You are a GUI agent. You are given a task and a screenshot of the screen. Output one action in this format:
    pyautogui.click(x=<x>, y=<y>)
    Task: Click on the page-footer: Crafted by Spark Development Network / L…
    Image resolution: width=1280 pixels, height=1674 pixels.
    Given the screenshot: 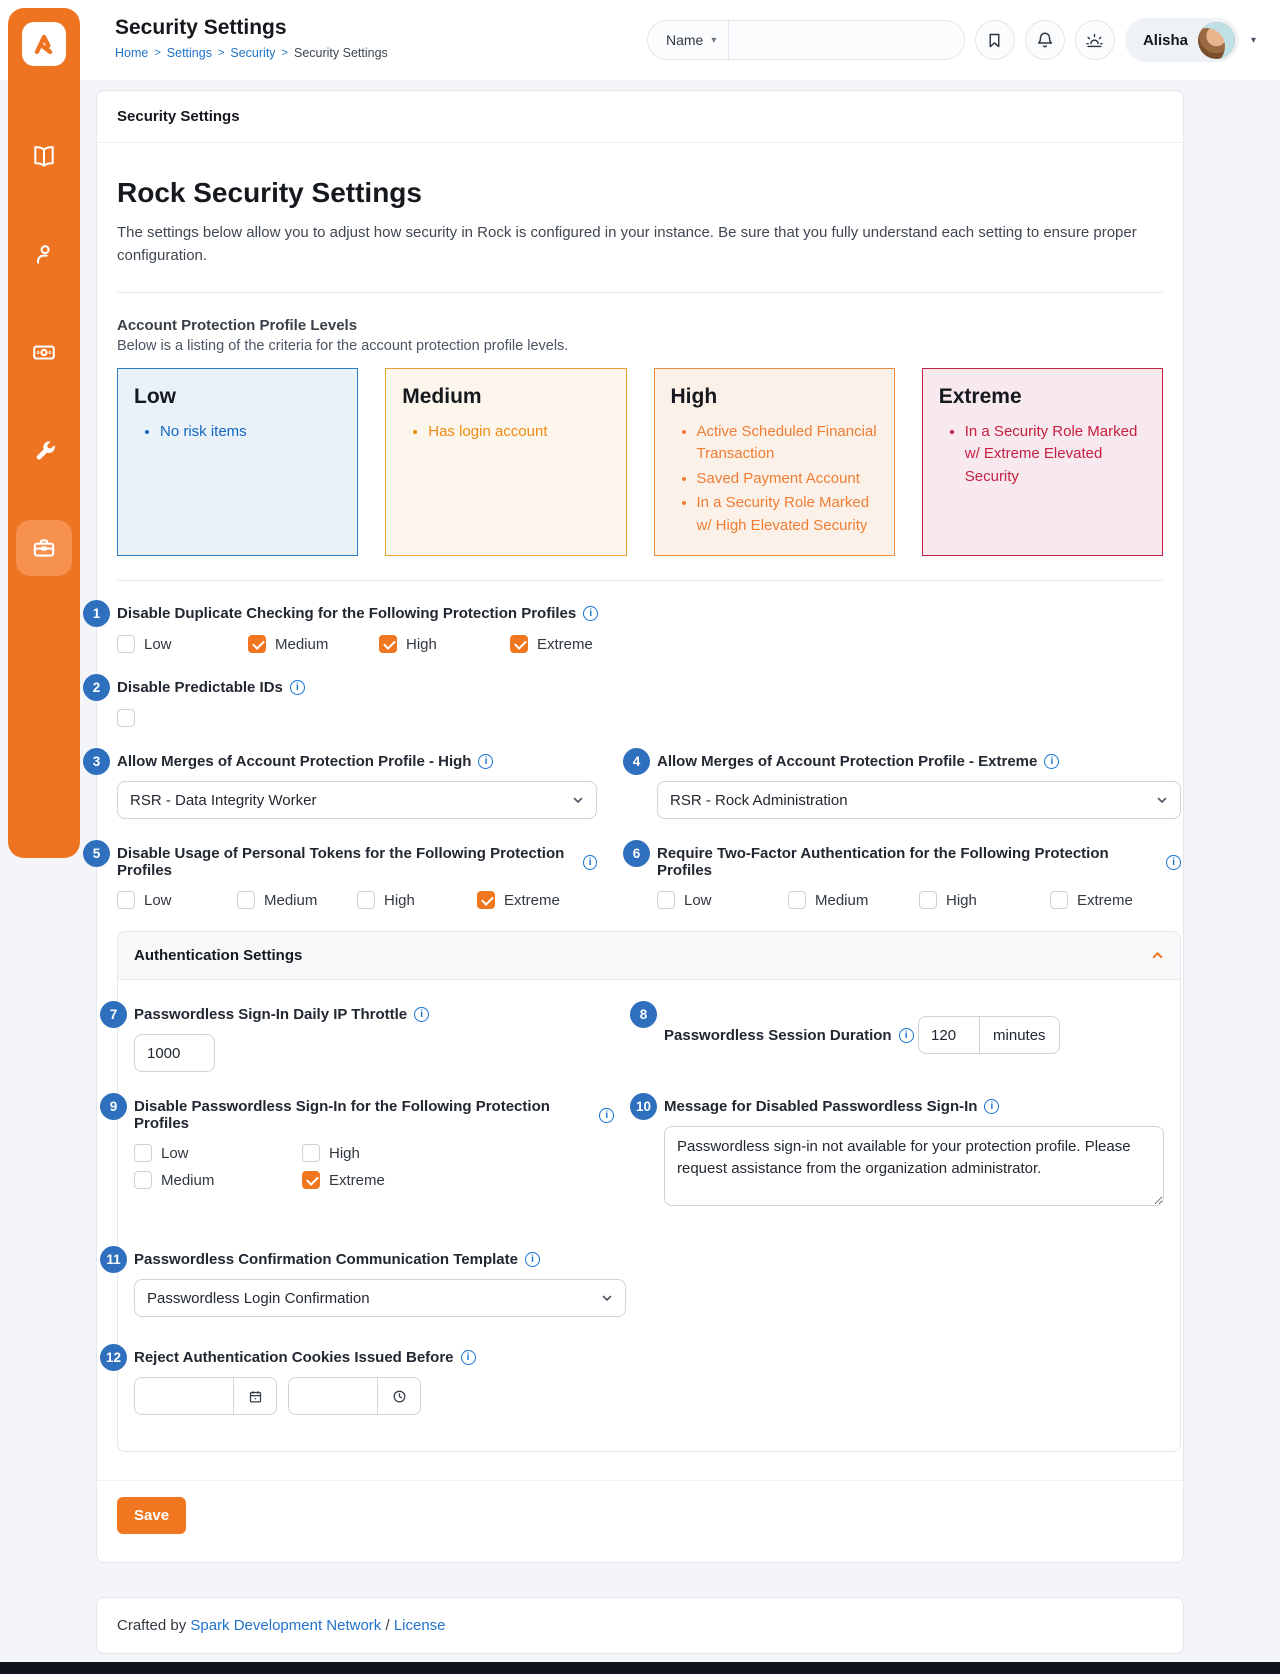 What is the action you would take?
    pyautogui.click(x=640, y=1625)
    